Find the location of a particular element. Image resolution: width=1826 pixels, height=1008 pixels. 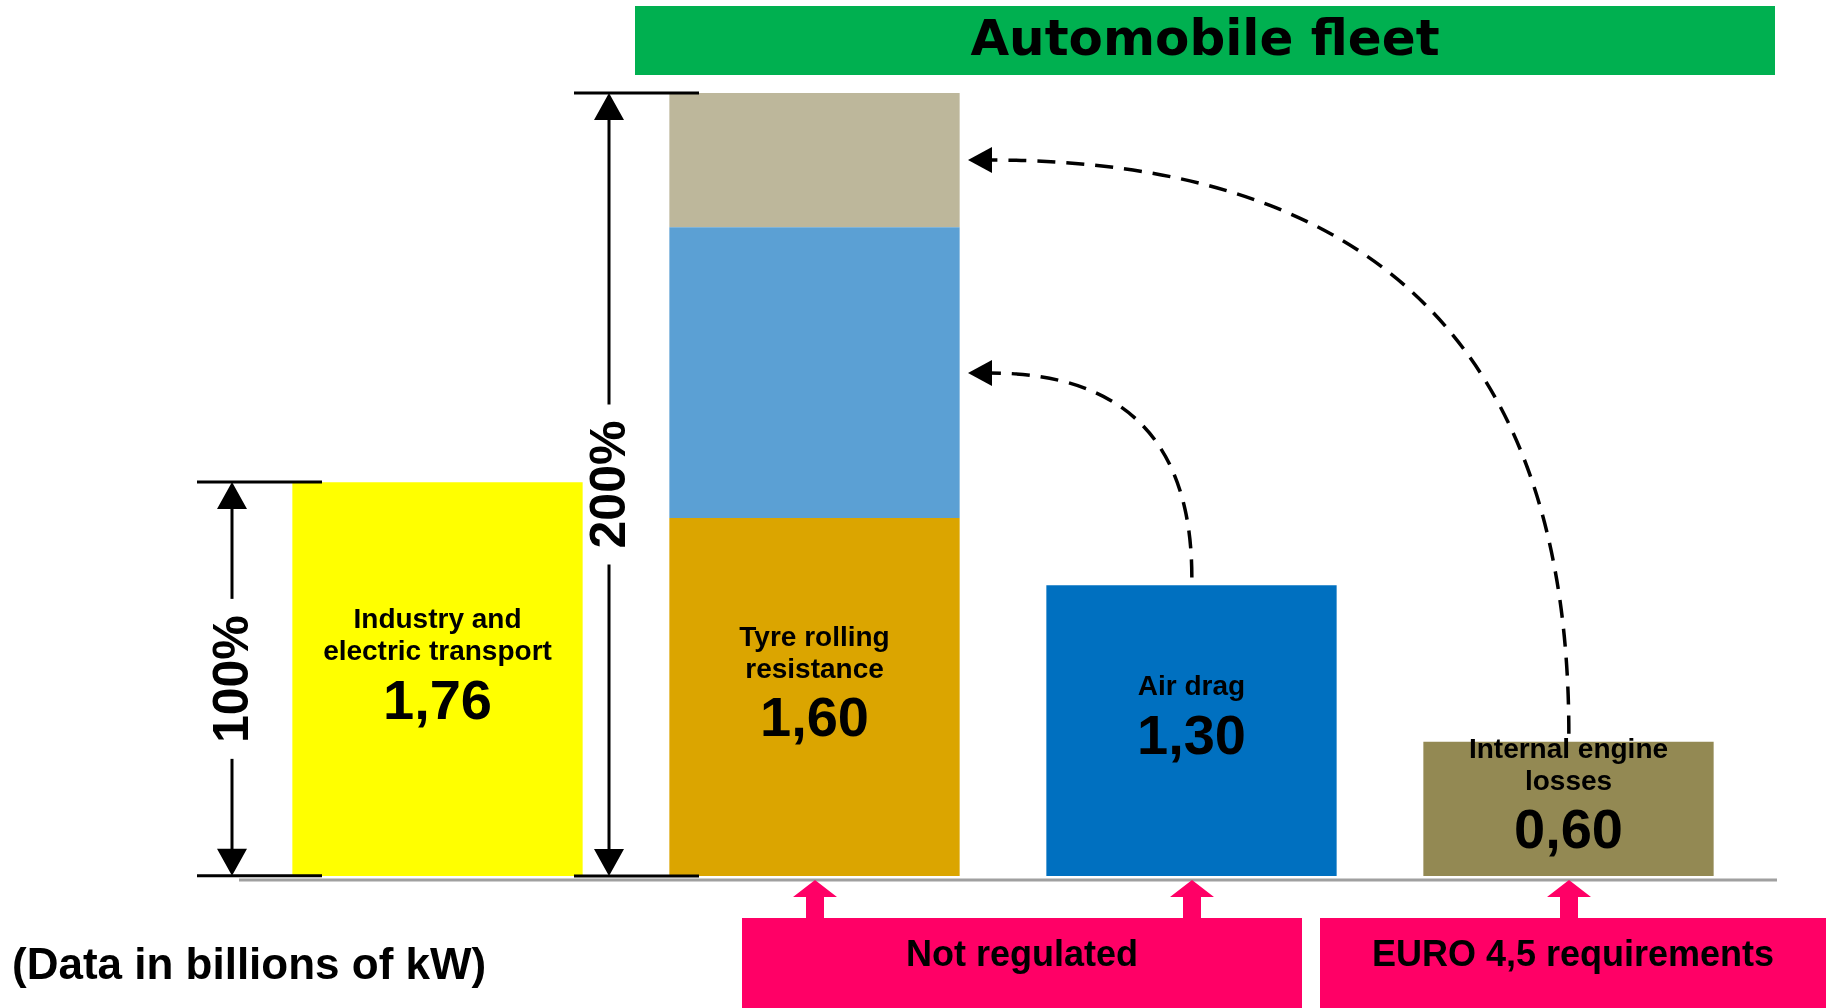

text: Not regulated is located at coordinates (1022, 953).